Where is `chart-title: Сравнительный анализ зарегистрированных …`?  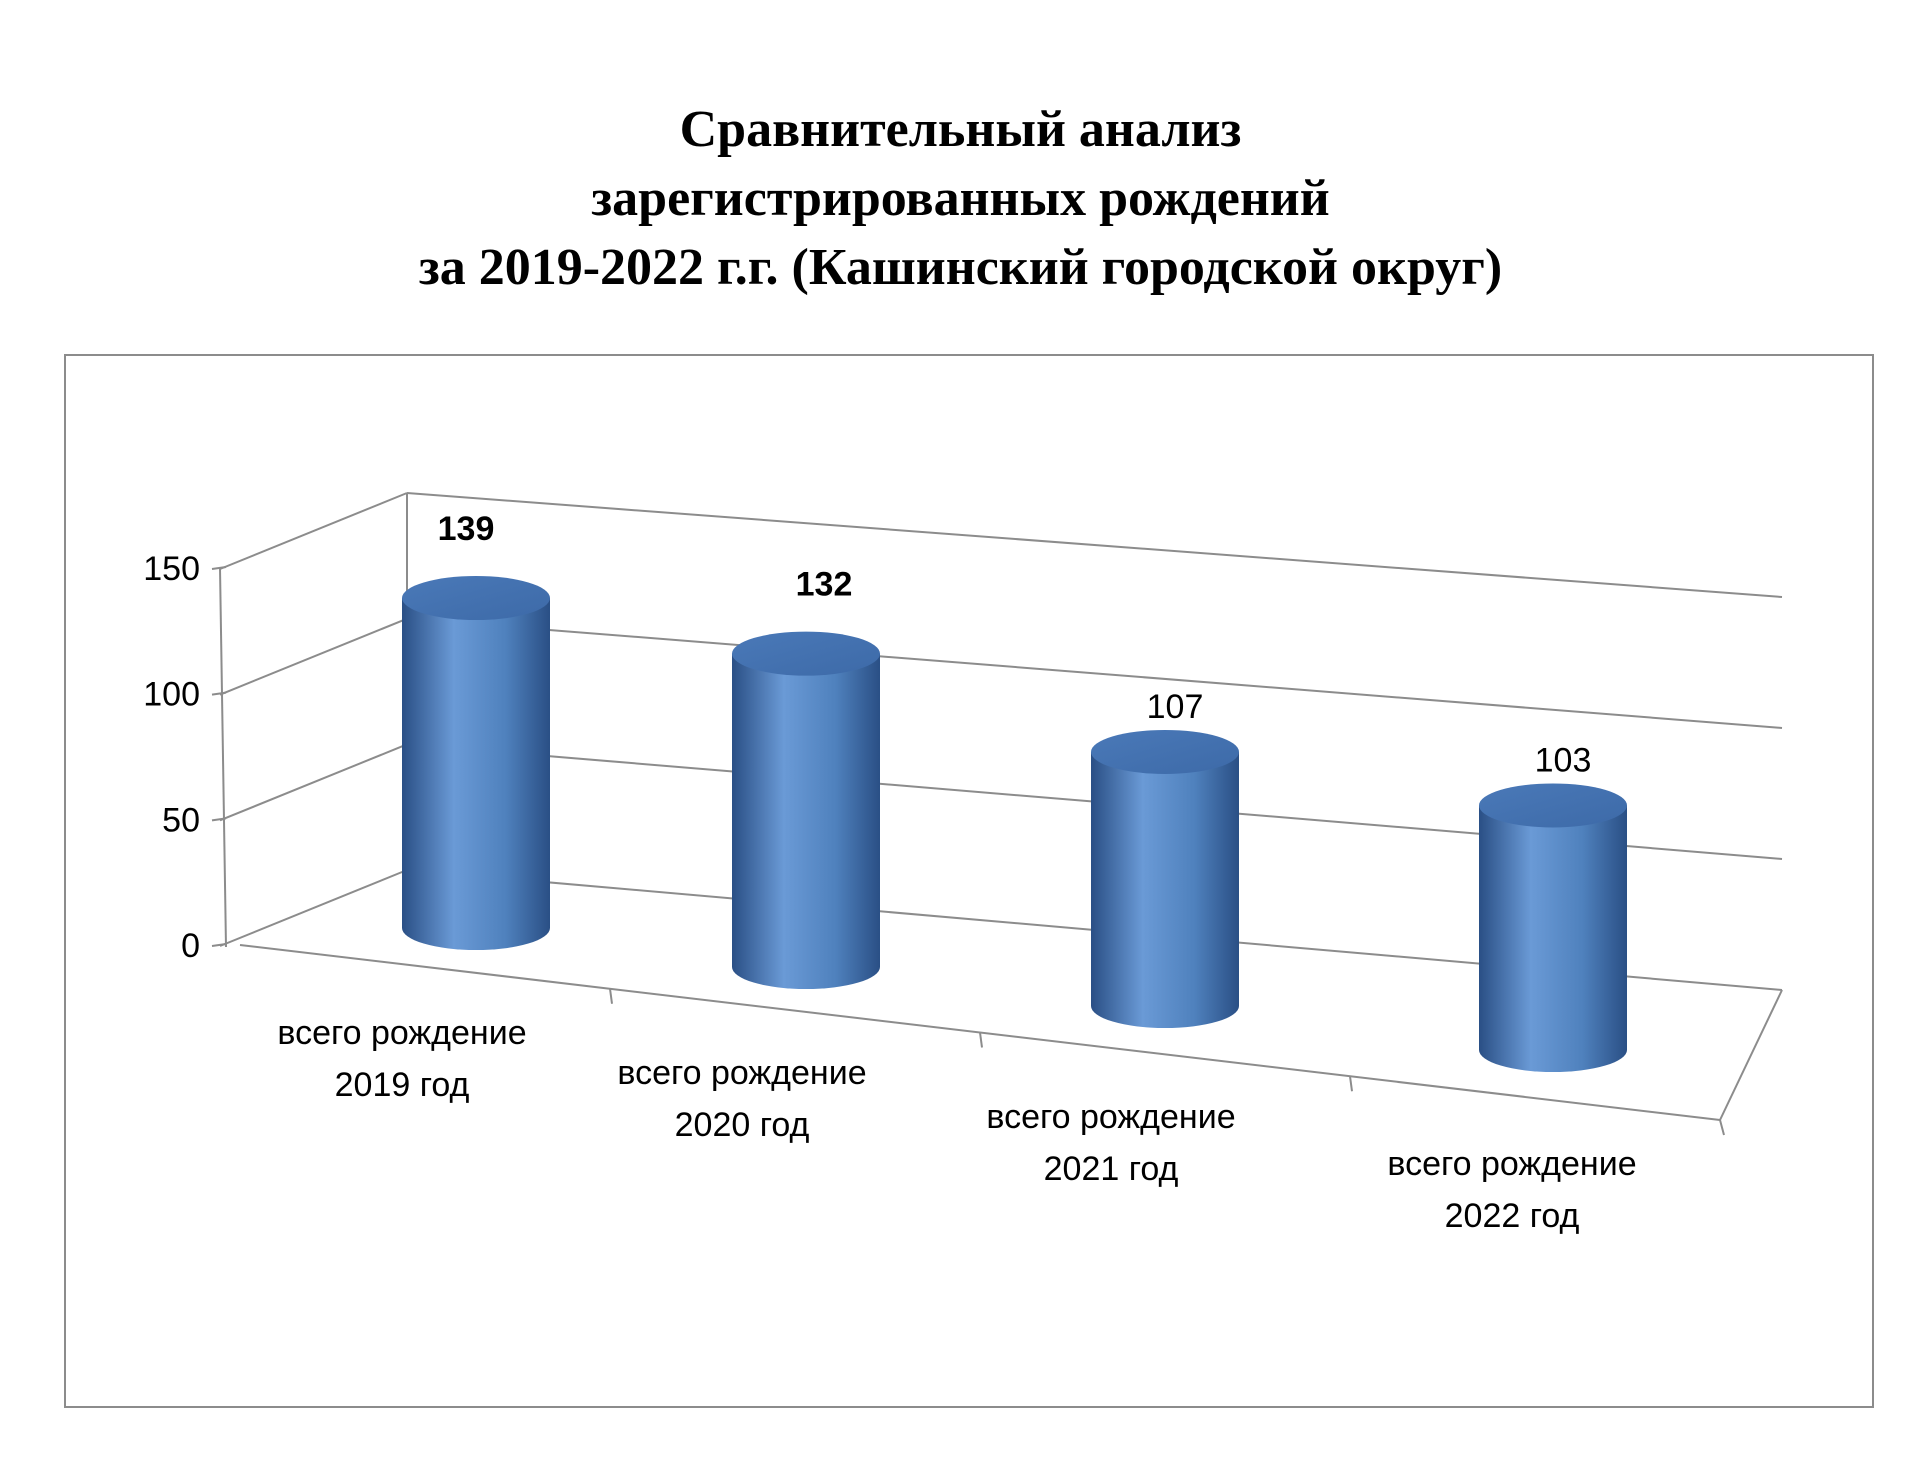 chart-title: Сравнительный анализ зарегистрированных … is located at coordinates (960, 198).